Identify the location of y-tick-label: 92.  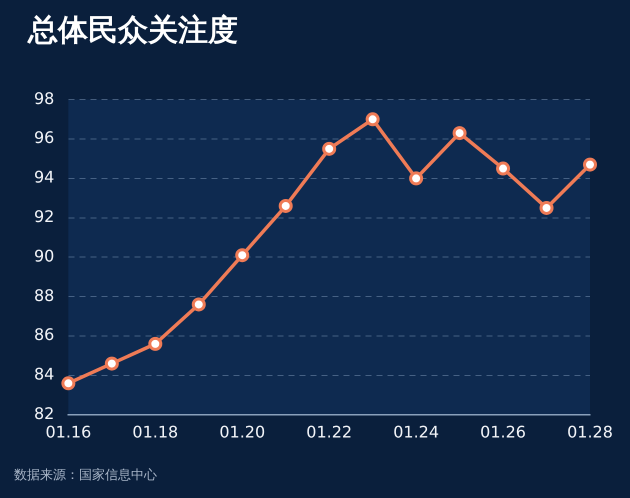
(44, 216).